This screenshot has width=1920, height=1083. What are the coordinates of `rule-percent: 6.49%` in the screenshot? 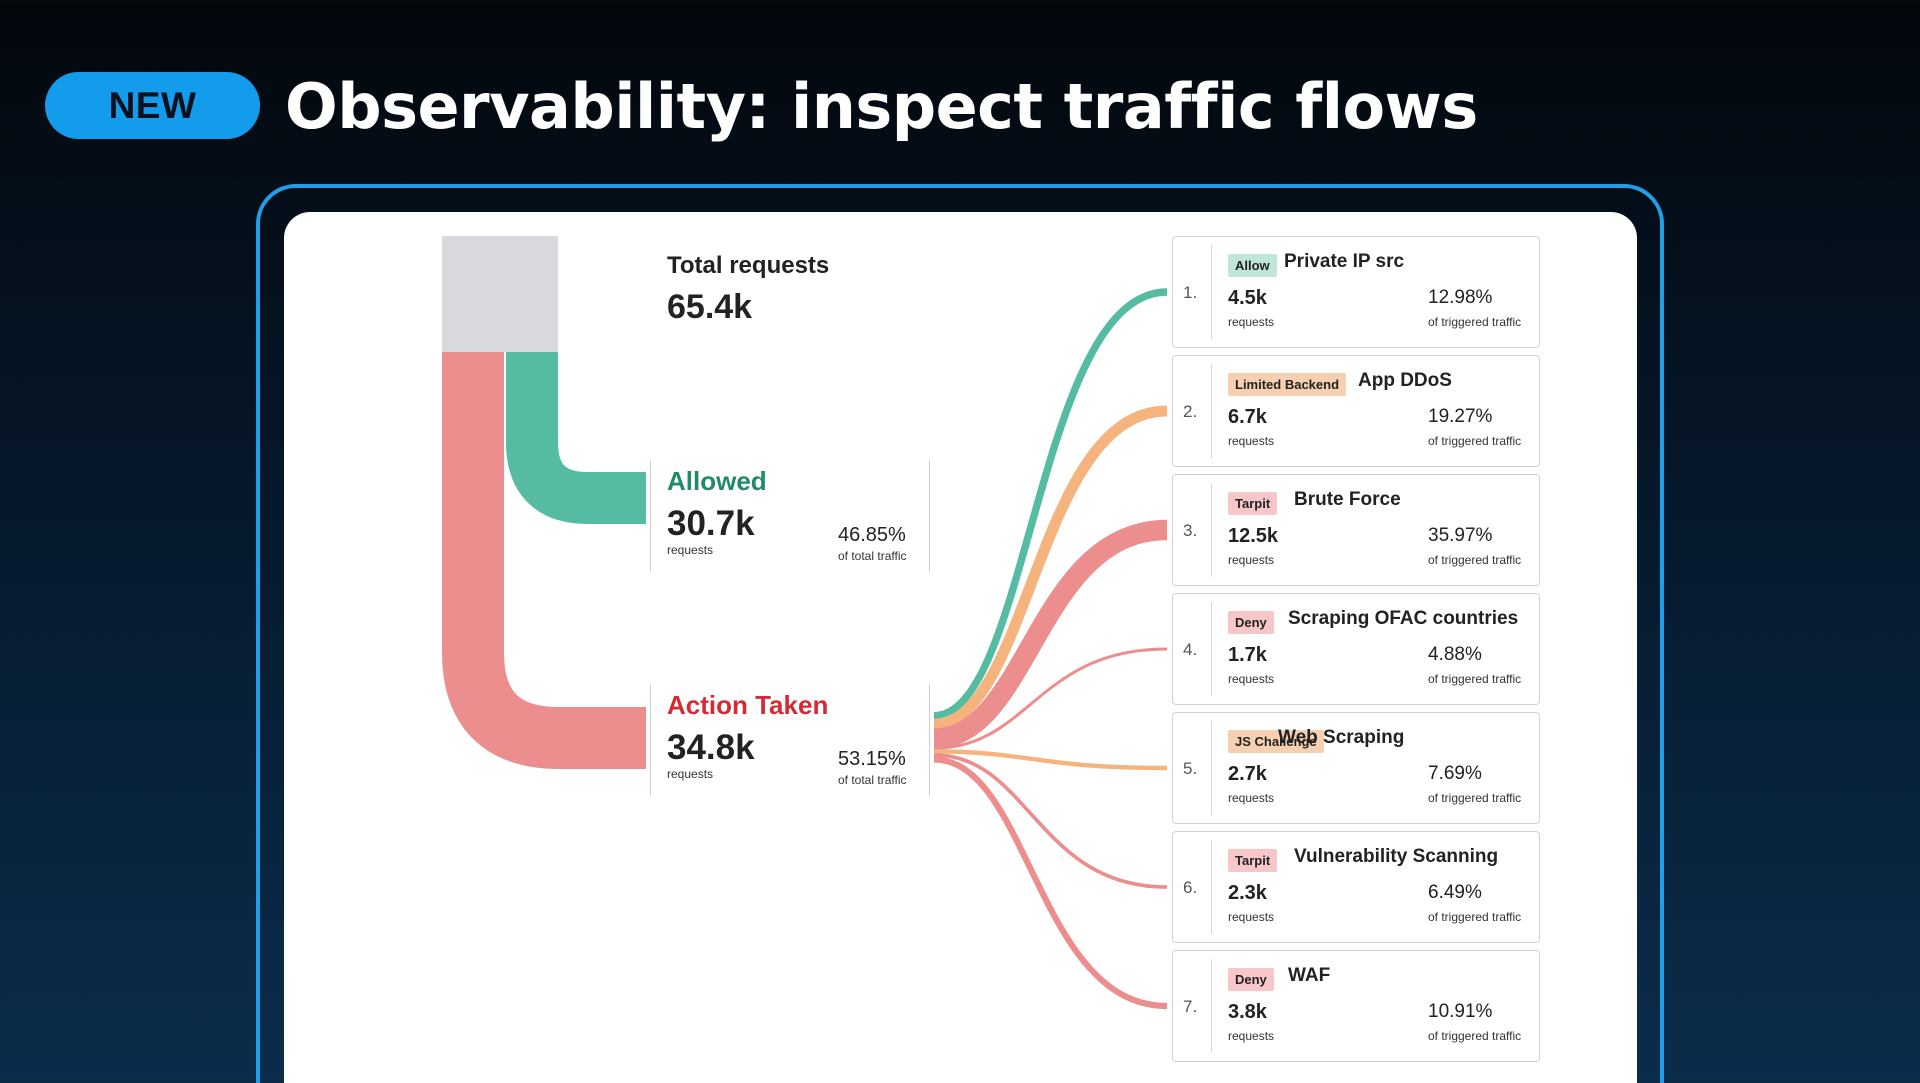 It's located at (1455, 892).